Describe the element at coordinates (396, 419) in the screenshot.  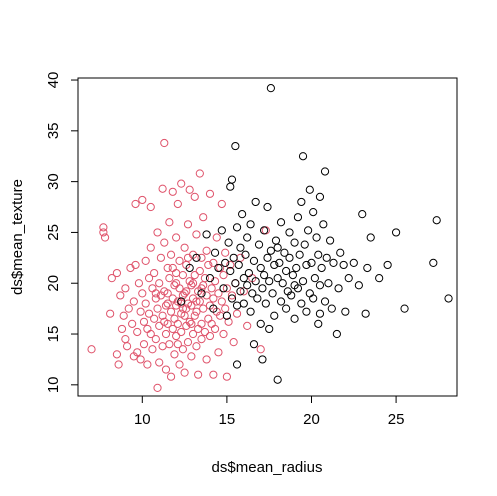
I see `x-tick-label: 25` at that location.